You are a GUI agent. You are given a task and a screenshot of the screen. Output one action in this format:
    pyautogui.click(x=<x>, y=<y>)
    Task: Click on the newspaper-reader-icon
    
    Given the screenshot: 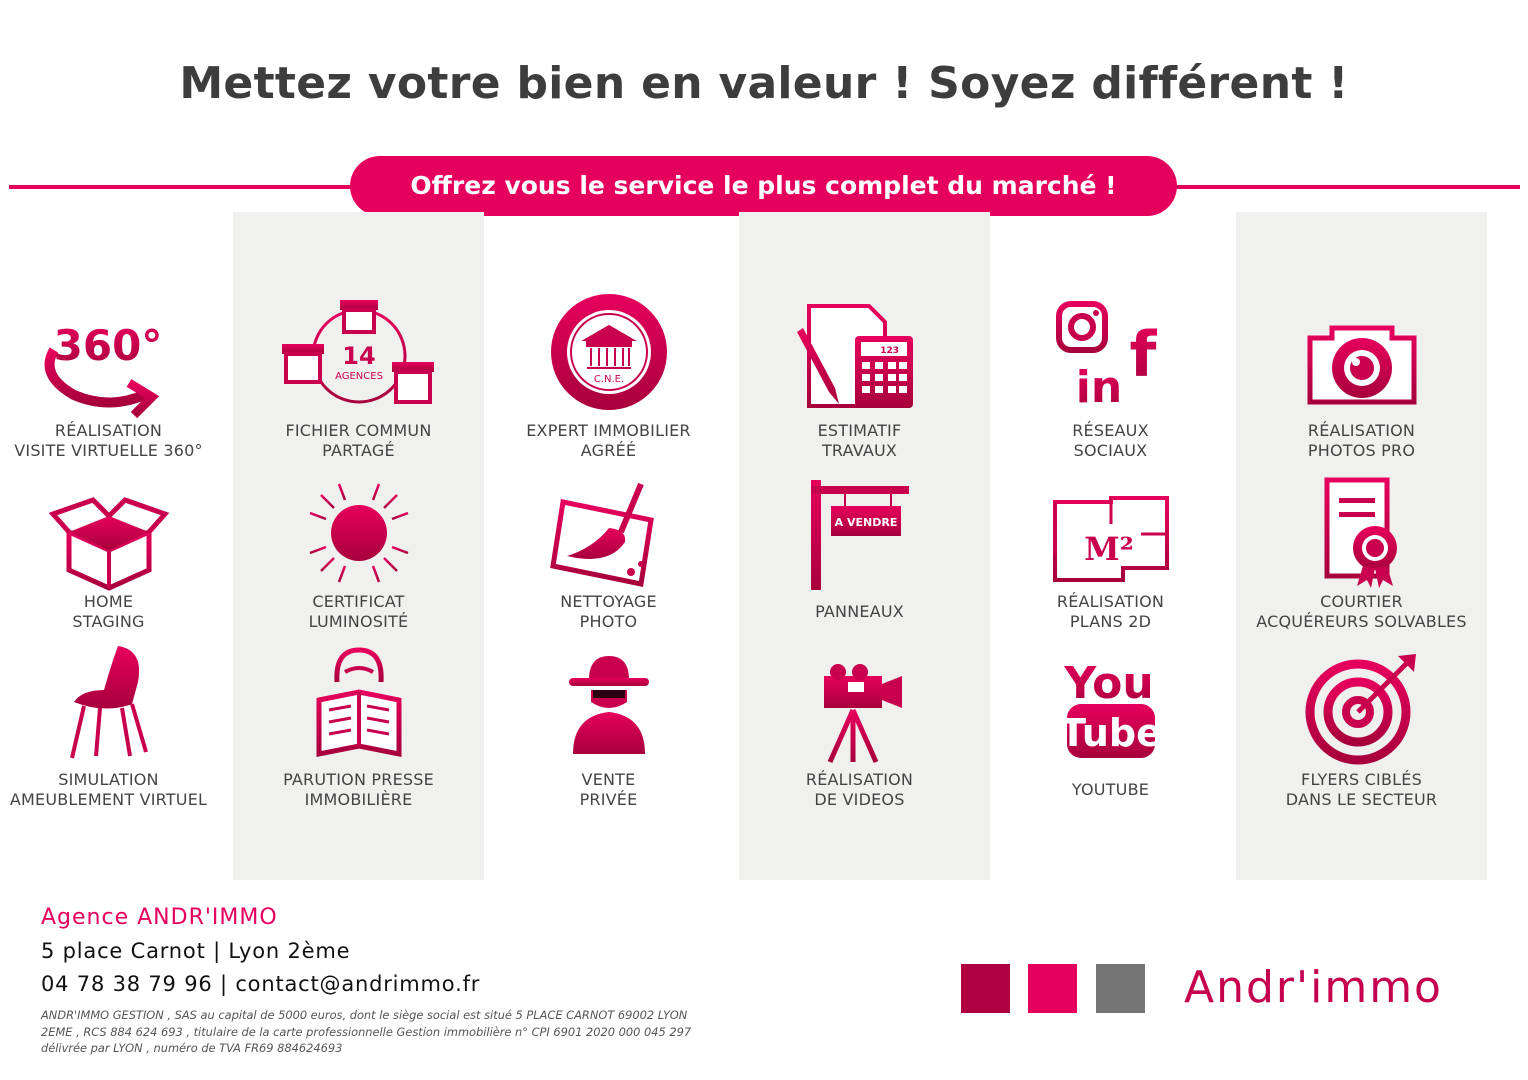 What is the action you would take?
    pyautogui.click(x=358, y=702)
    